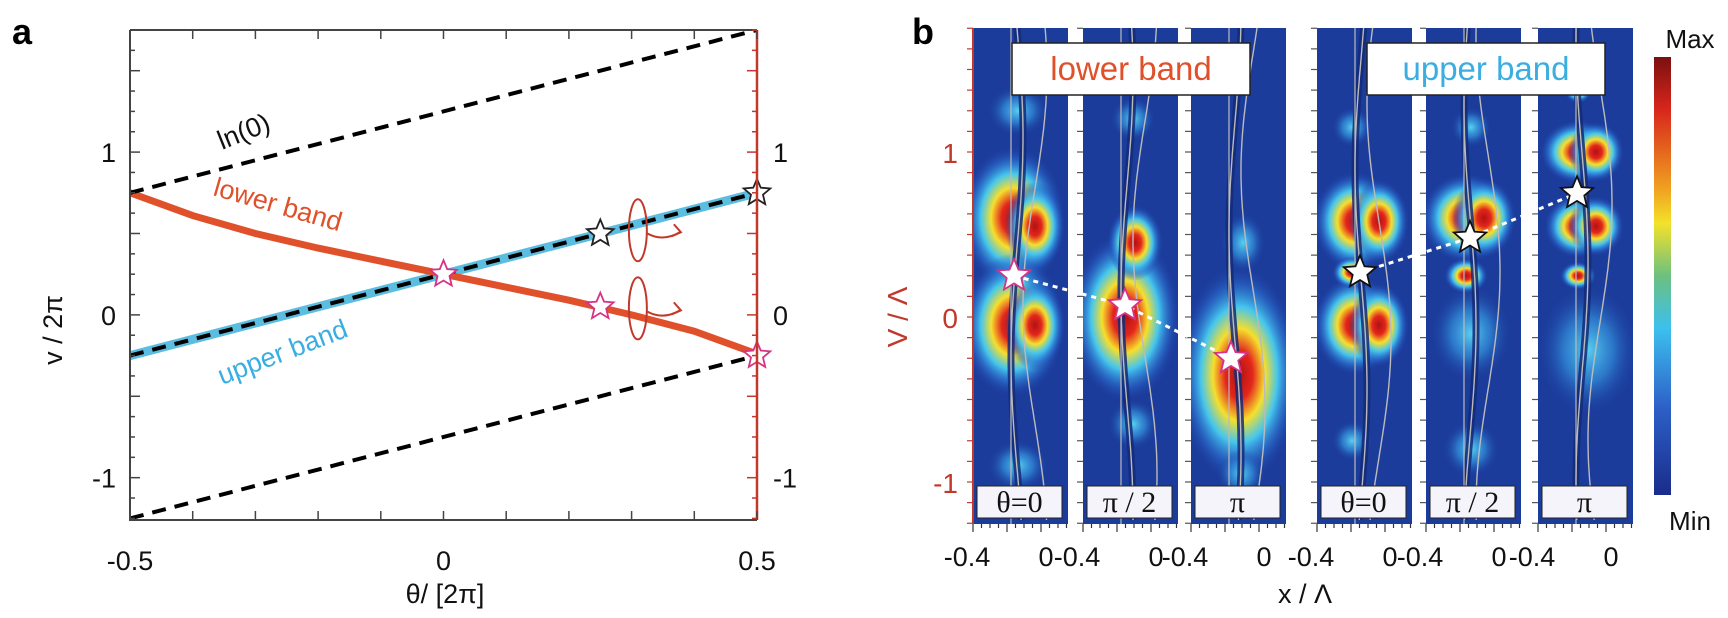 The image size is (1728, 618). Describe the element at coordinates (780, 153) in the screenshot. I see `right-y-tick-label: 1` at that location.